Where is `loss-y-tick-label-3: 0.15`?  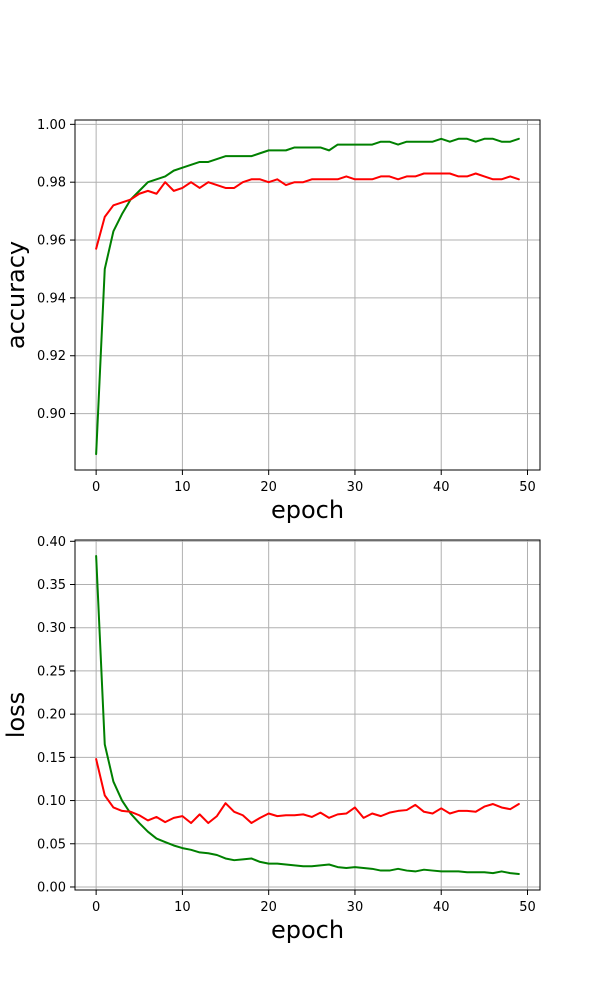 loss-y-tick-label-3: 0.15 is located at coordinates (51, 758).